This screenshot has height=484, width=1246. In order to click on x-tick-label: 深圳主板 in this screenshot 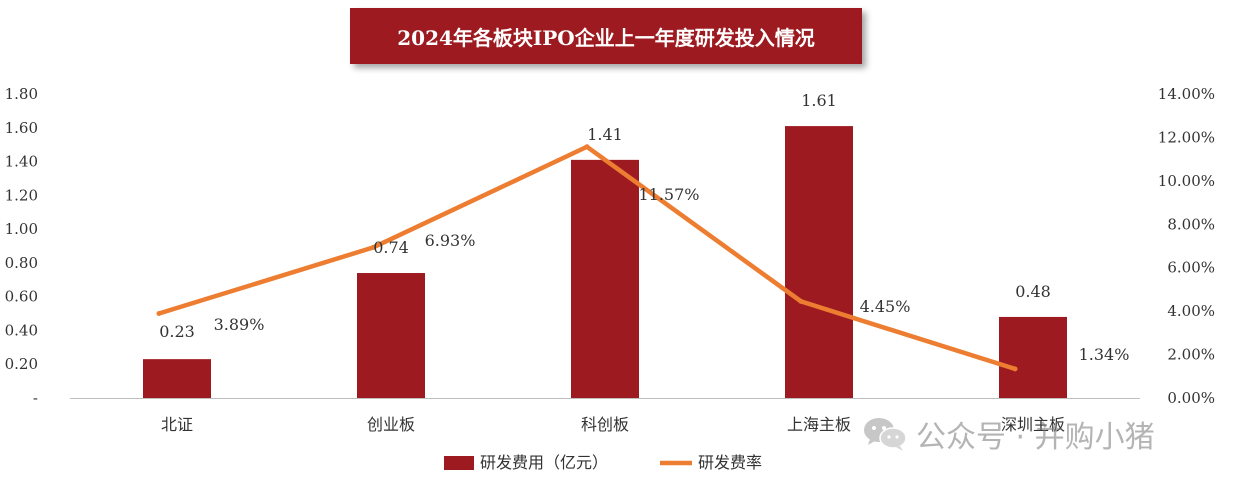, I will do `click(1033, 424)`.